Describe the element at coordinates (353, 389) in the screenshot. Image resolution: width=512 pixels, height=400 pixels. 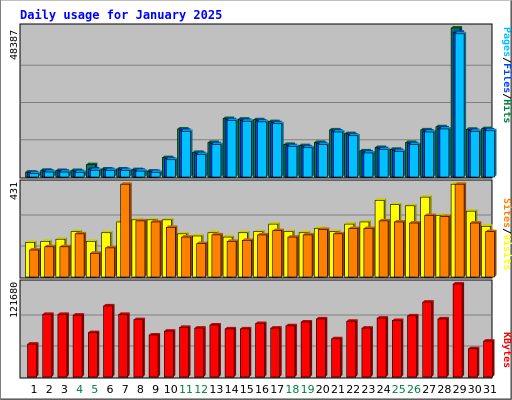
I see `day-label-22: 22` at that location.